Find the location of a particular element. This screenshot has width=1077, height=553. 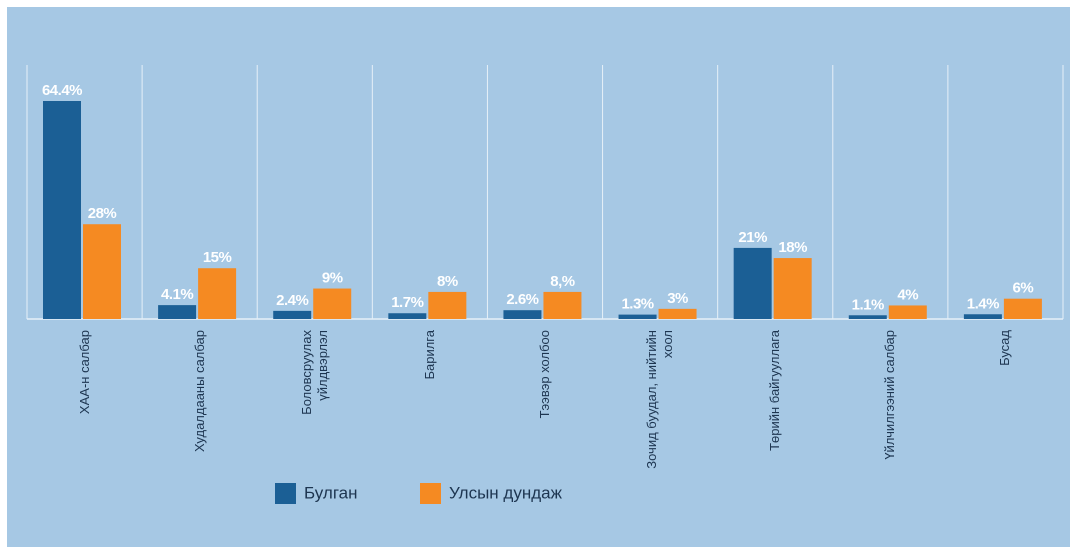

value-label: 15% is located at coordinates (217, 257).